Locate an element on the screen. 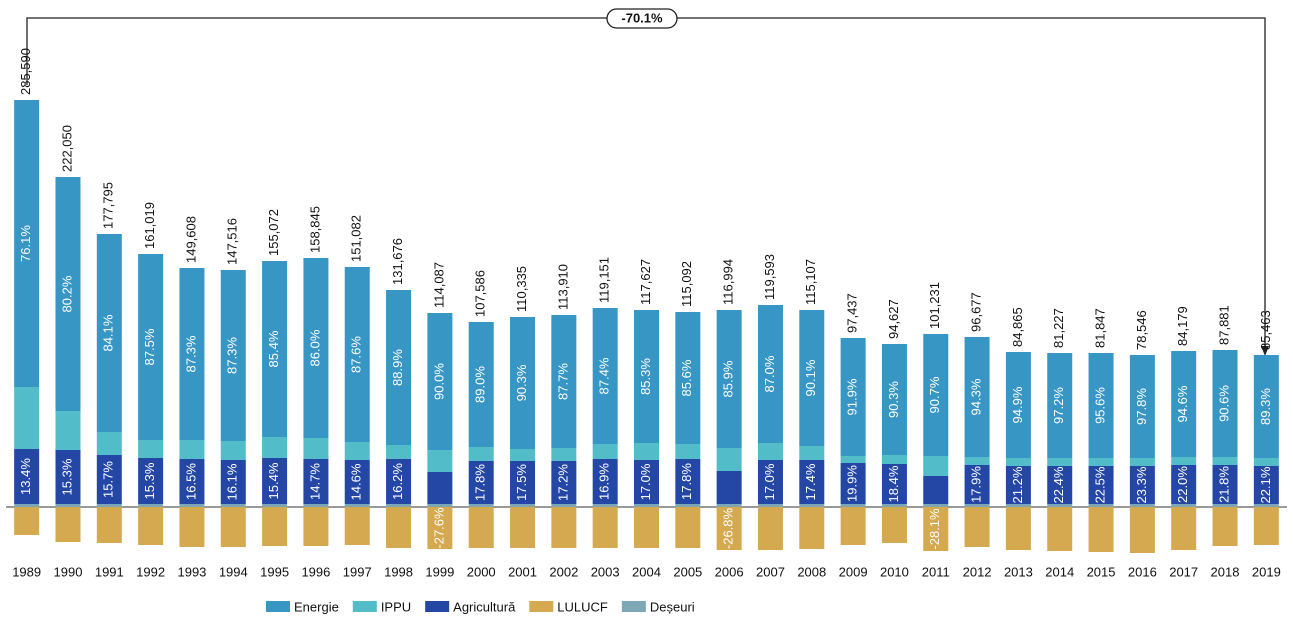 This screenshot has width=1293, height=623. share-label: 17.4% is located at coordinates (810, 481).